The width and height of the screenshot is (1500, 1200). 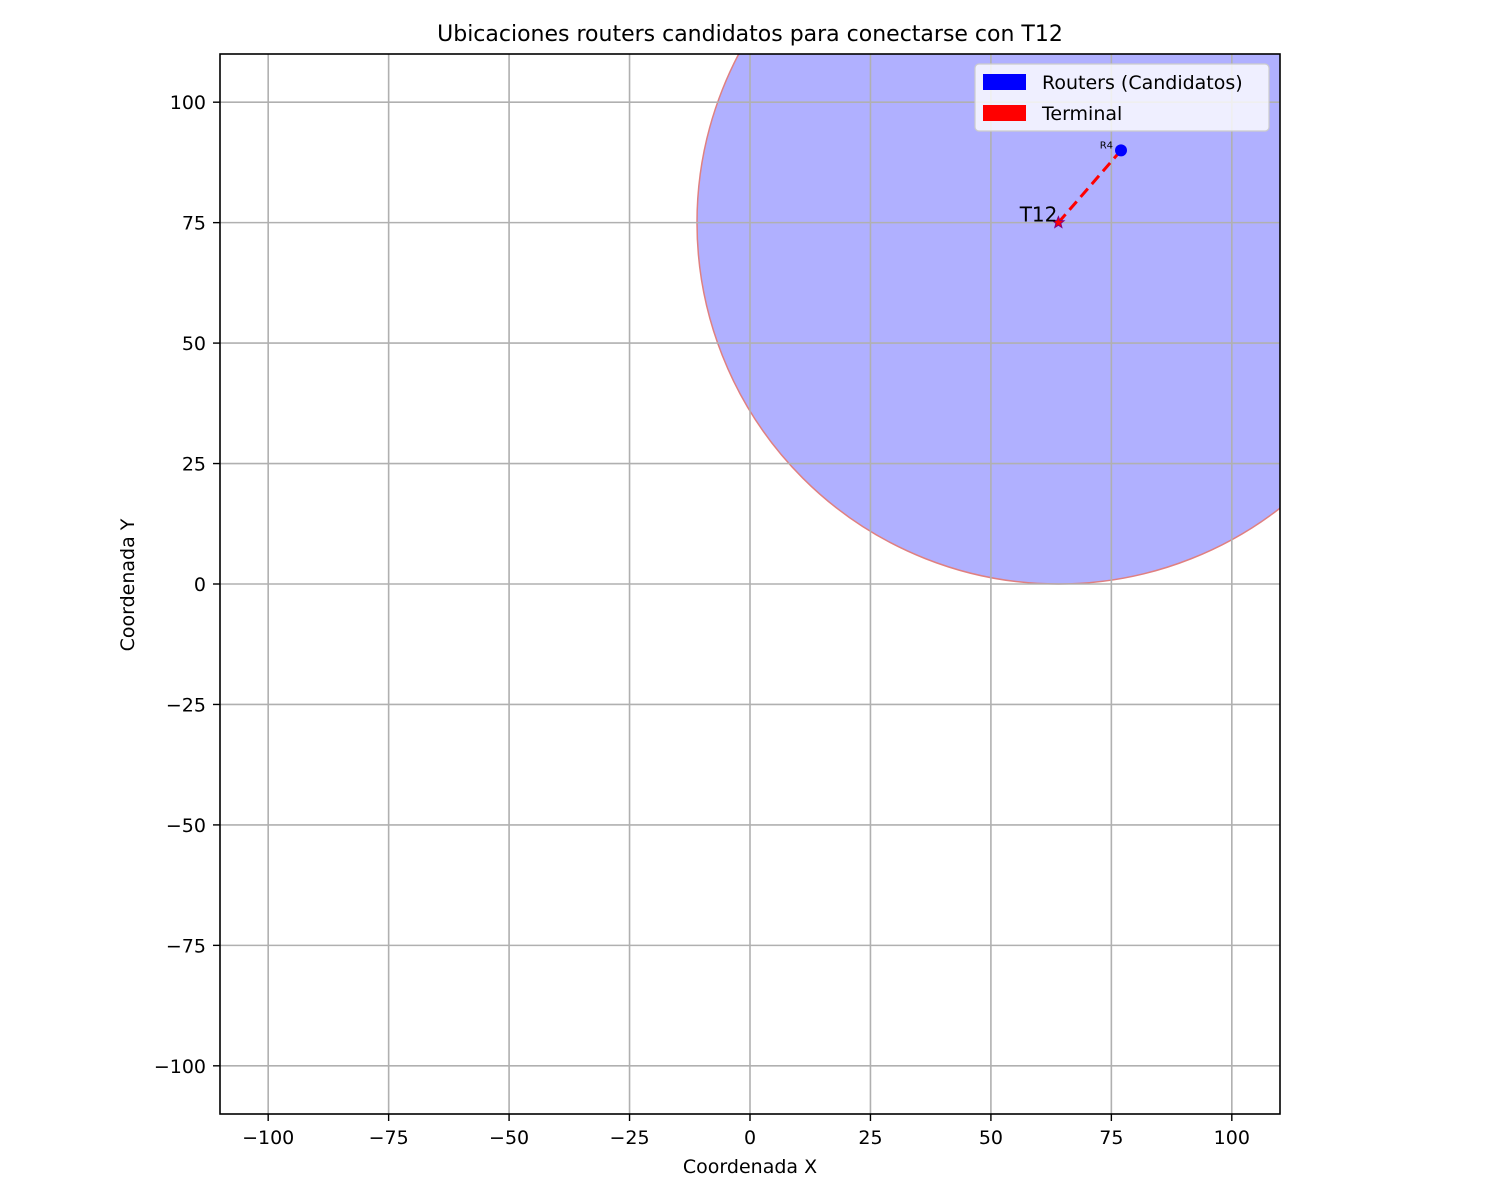 What do you see at coordinates (194, 344) in the screenshot?
I see `y-tick-label: 50` at bounding box center [194, 344].